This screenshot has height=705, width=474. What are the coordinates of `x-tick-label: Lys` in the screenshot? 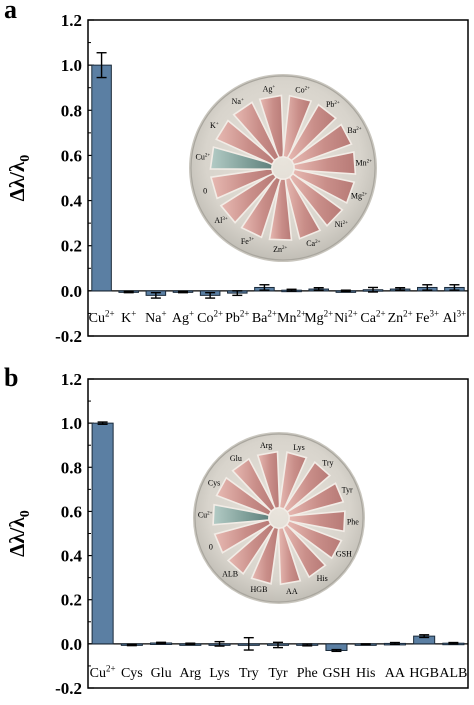 It's located at (219, 673).